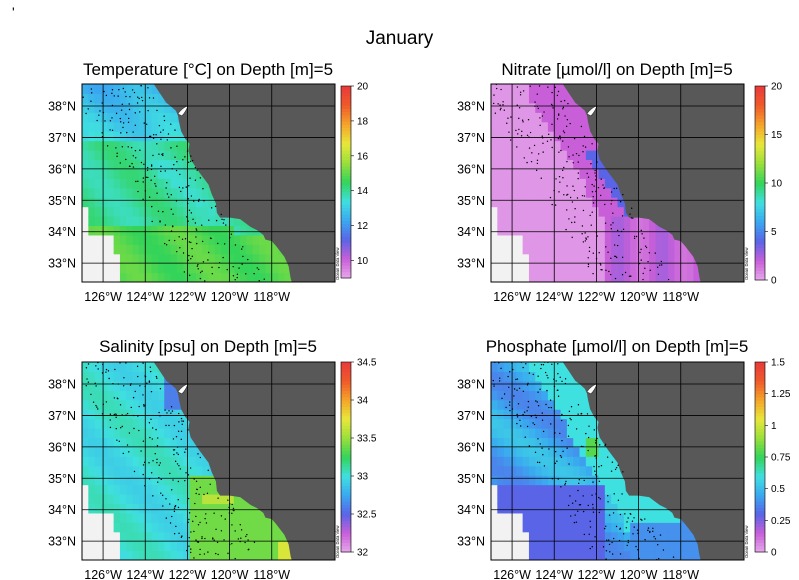 The image size is (799, 580). What do you see at coordinates (363, 191) in the screenshot?
I see `colorbar-tick-label: 14` at bounding box center [363, 191].